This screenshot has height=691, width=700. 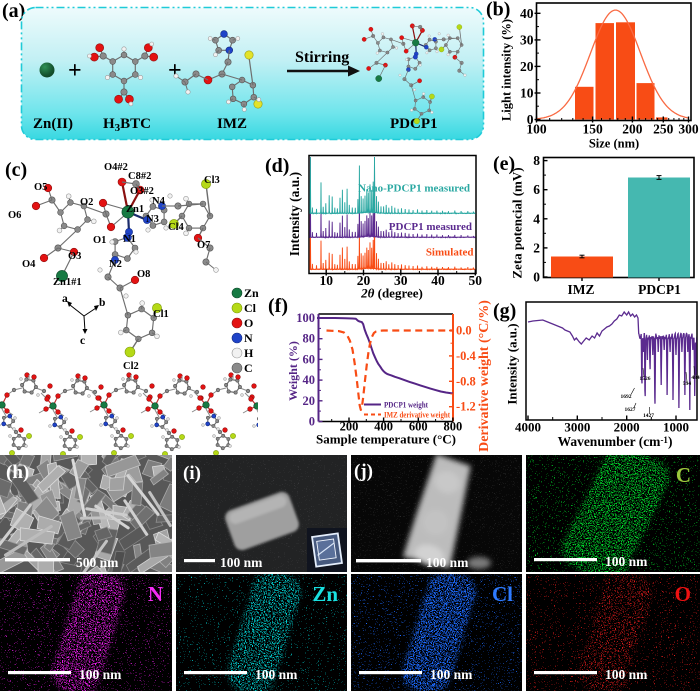 I want to click on svg-text: -1.2, so click(x=466, y=407).